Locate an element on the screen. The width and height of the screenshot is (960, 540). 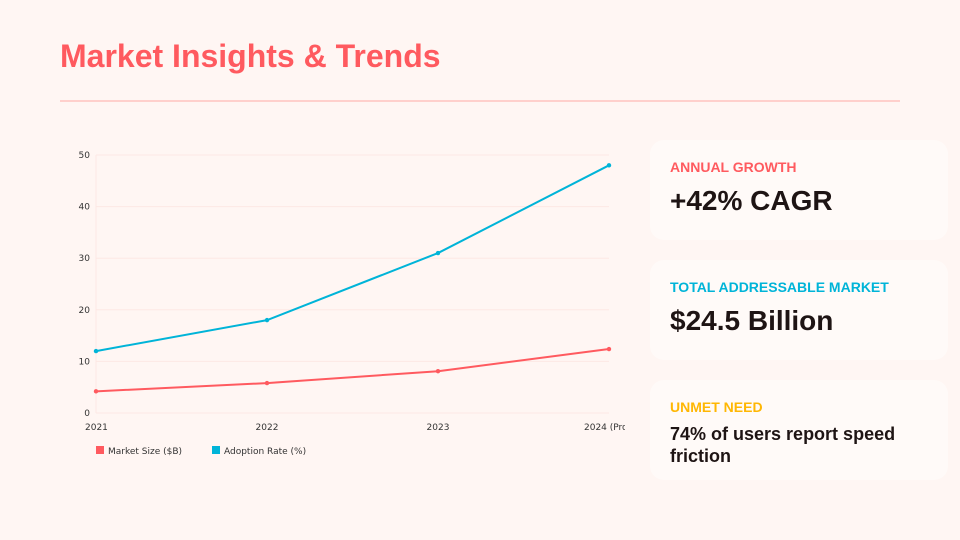
card-label: ANNUAL GROWTH is located at coordinates (733, 167).